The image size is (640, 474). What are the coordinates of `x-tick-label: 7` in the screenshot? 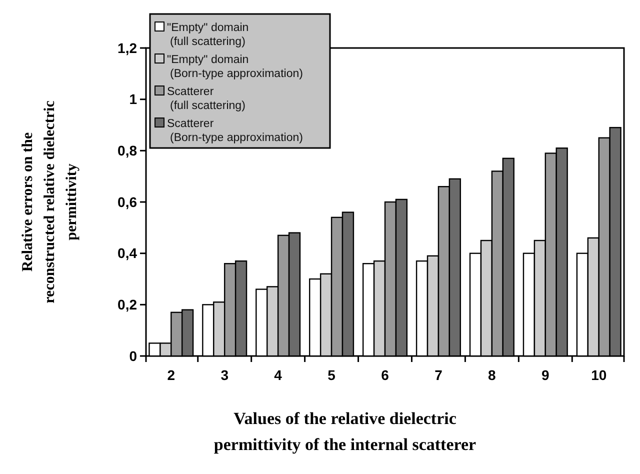 It's located at (438, 375).